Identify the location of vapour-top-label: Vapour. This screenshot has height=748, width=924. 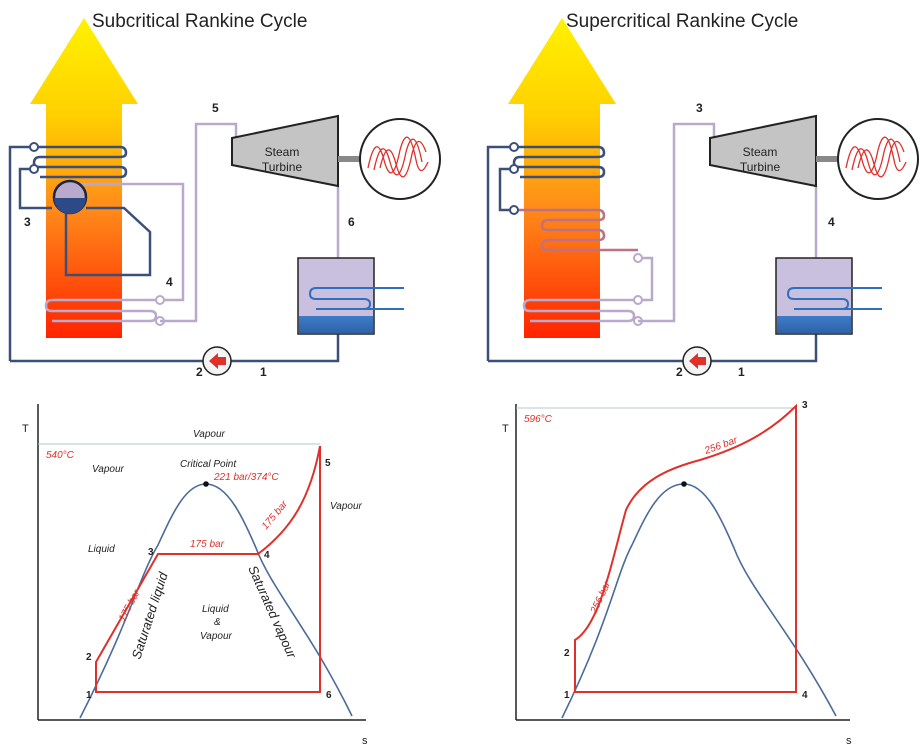
(209, 434).